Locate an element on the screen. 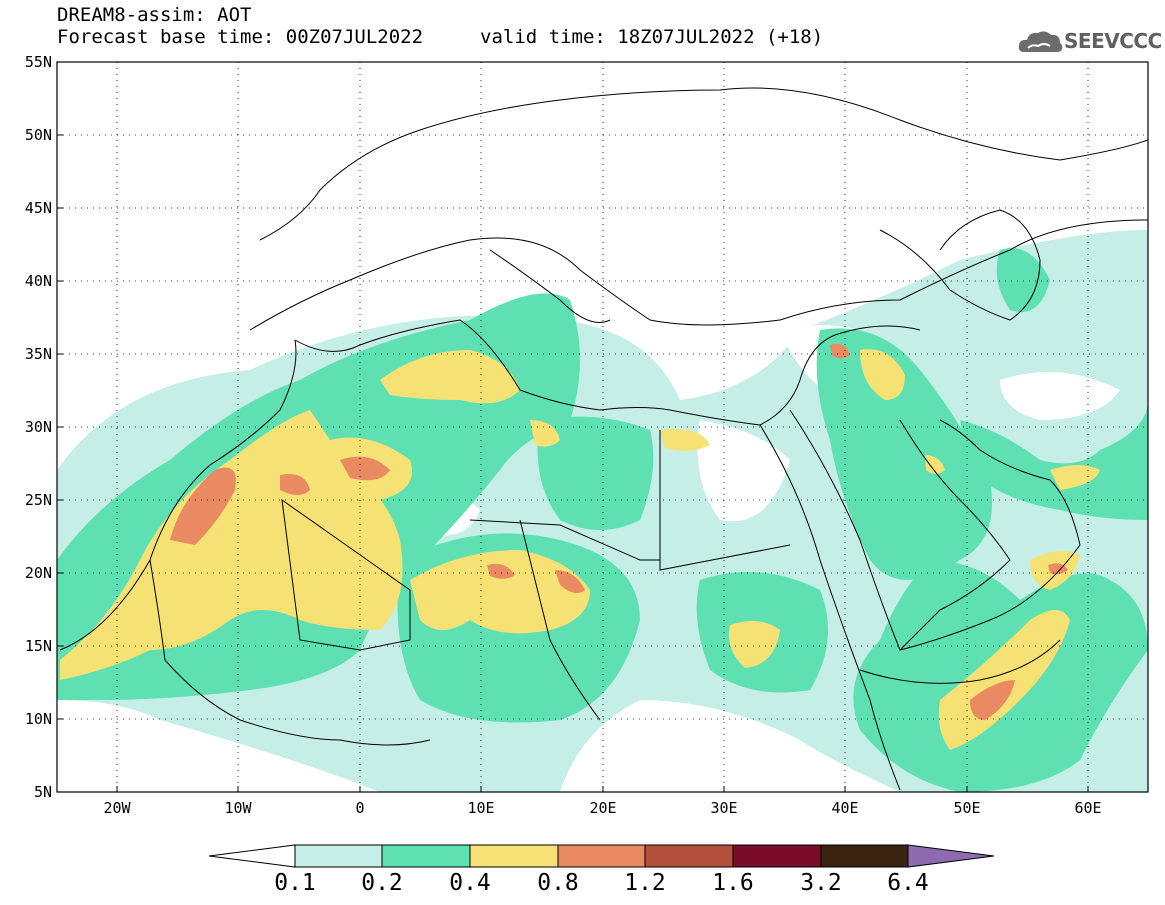 The image size is (1165, 905). lat-label: 40N is located at coordinates (38, 281).